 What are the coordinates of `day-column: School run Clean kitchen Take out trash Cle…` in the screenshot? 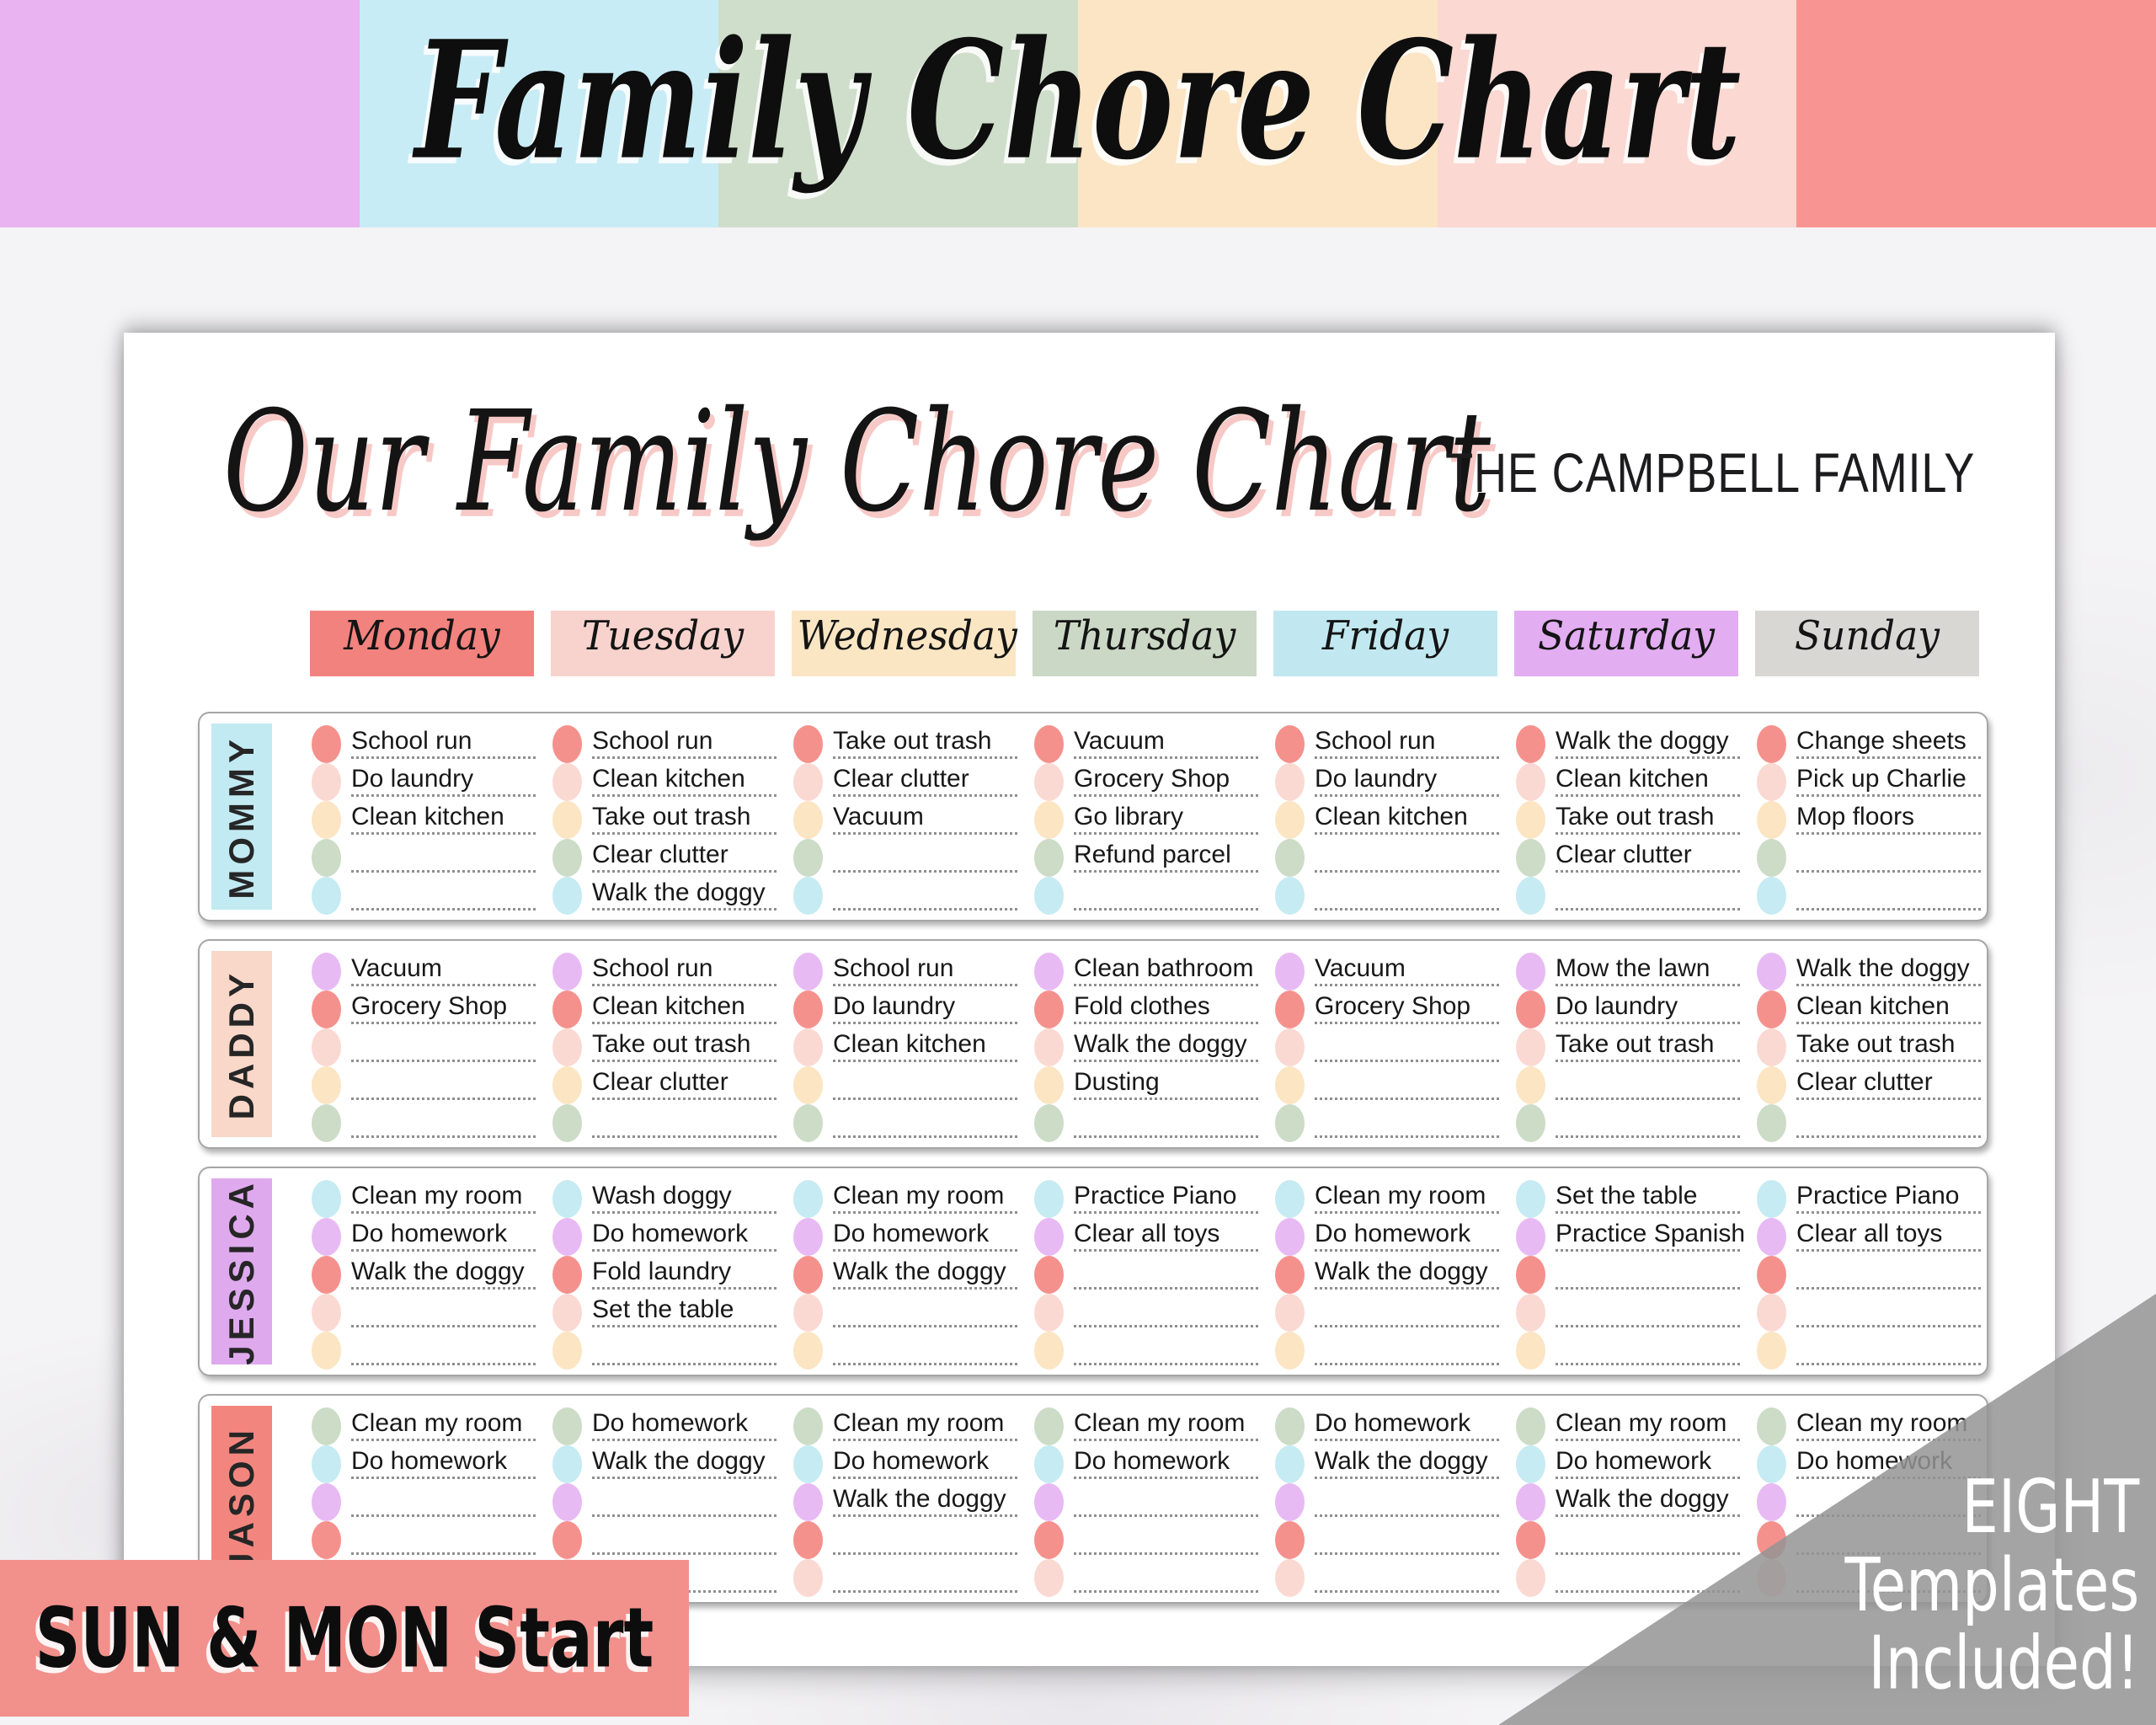 It's located at (664, 1045).